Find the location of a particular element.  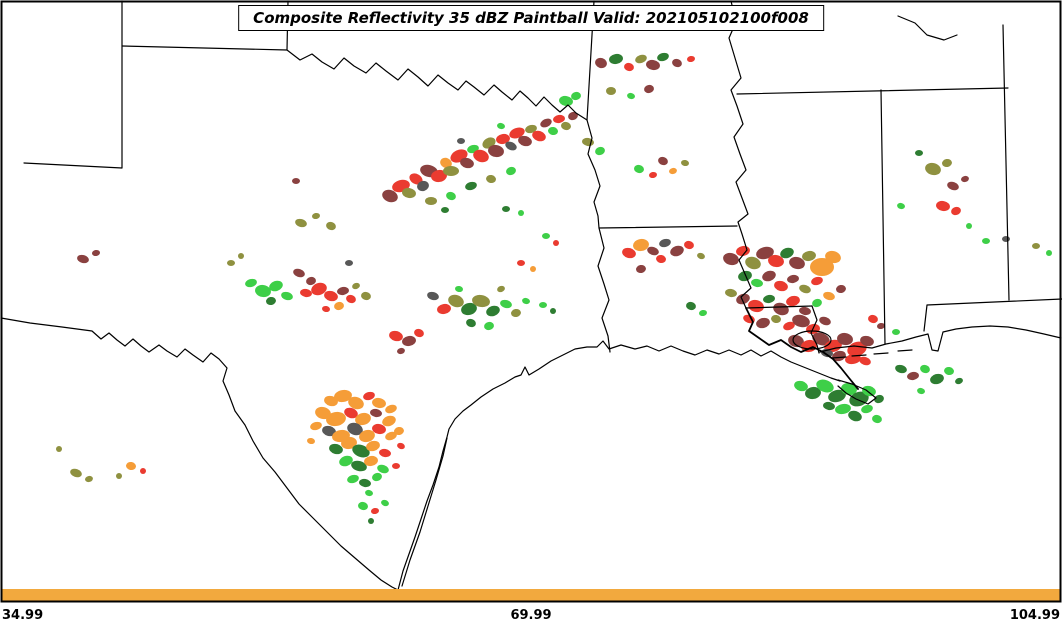

lake-pontchartrain is located at coordinates (812, 340).